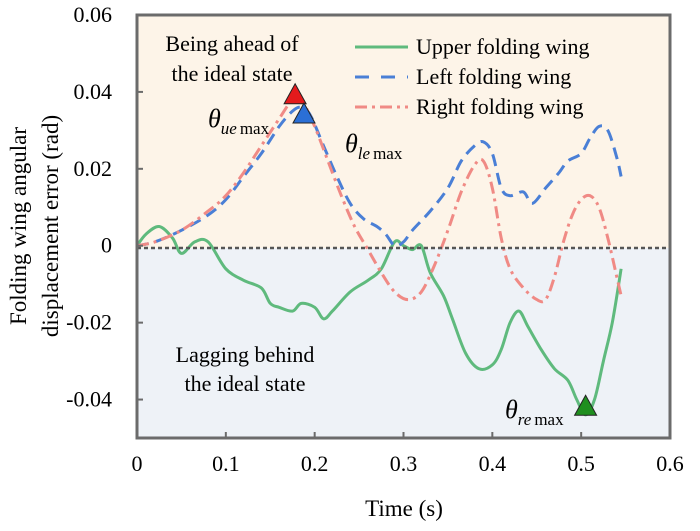 The image size is (700, 531). What do you see at coordinates (503, 46) in the screenshot?
I see `legend-label-0: Upper folding wing` at bounding box center [503, 46].